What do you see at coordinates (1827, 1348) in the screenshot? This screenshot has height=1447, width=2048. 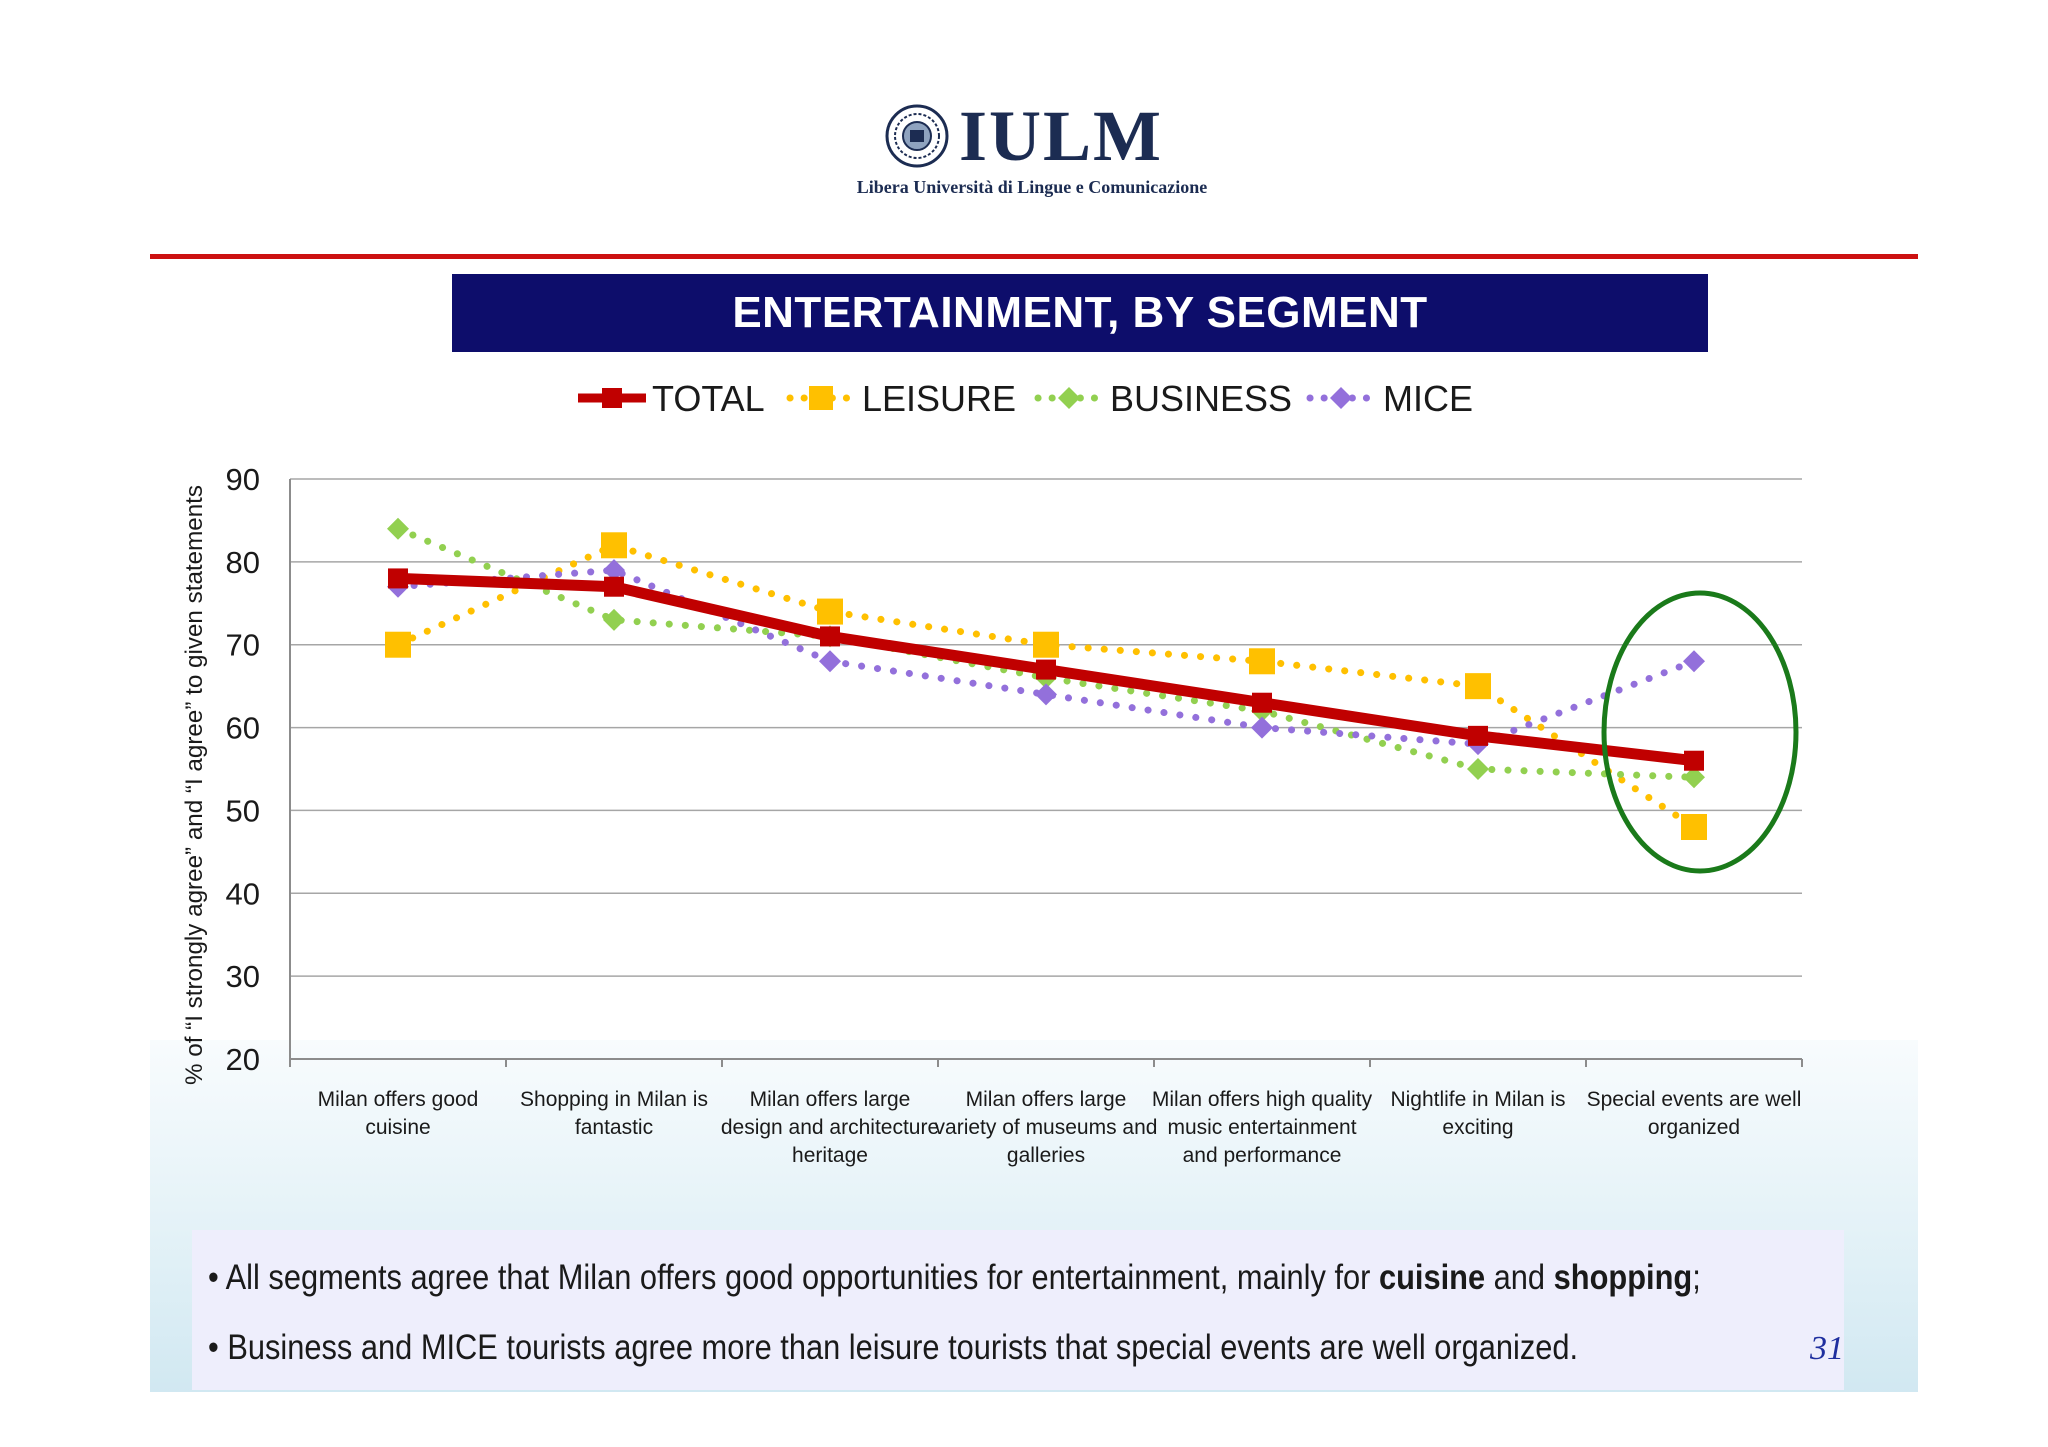 I see `page-number: 31` at bounding box center [1827, 1348].